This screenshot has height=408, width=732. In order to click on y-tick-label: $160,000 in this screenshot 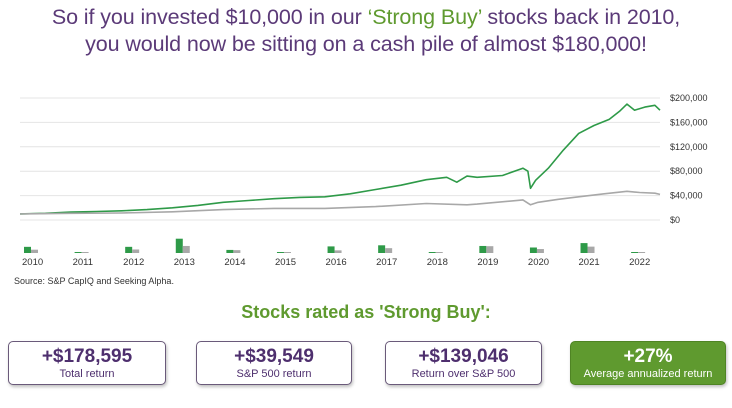, I will do `click(689, 122)`.